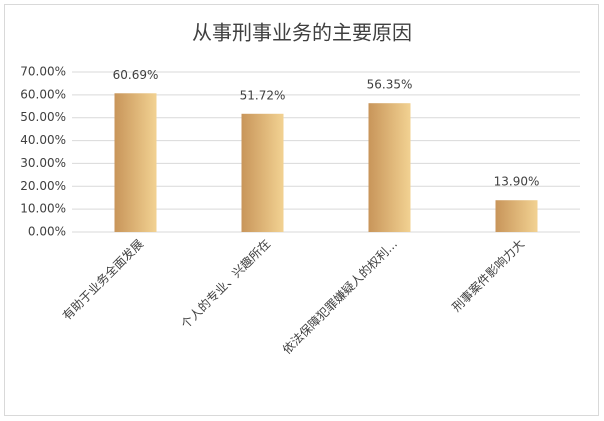 The image size is (604, 421). What do you see at coordinates (47, 232) in the screenshot?
I see `y-tick-label: 0.00%` at bounding box center [47, 232].